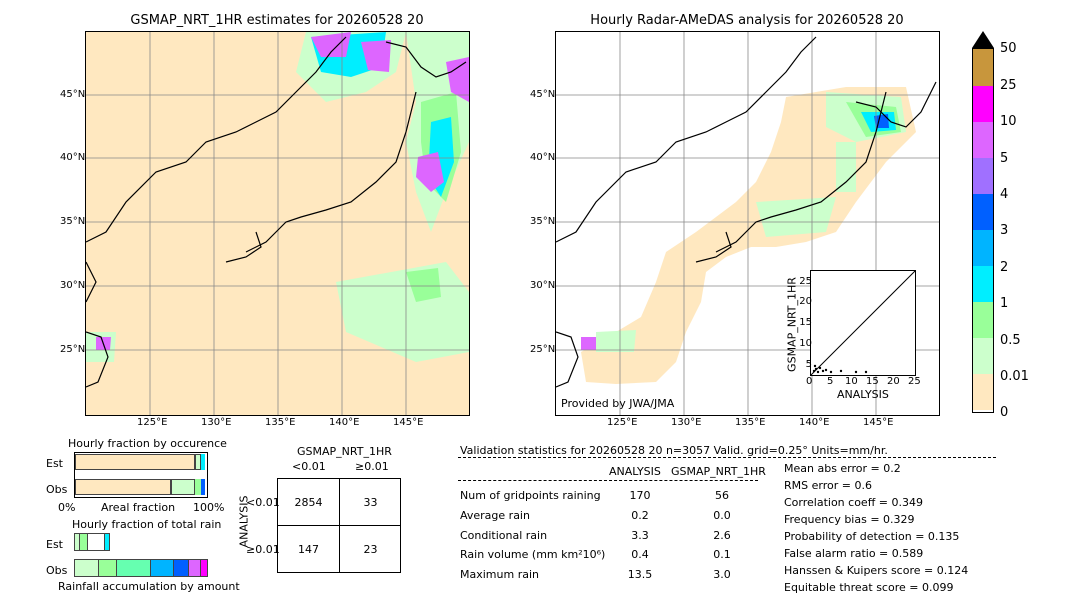 The width and height of the screenshot is (1080, 612). Describe the element at coordinates (750, 422) in the screenshot. I see `right-lon-label: 135°E` at that location.